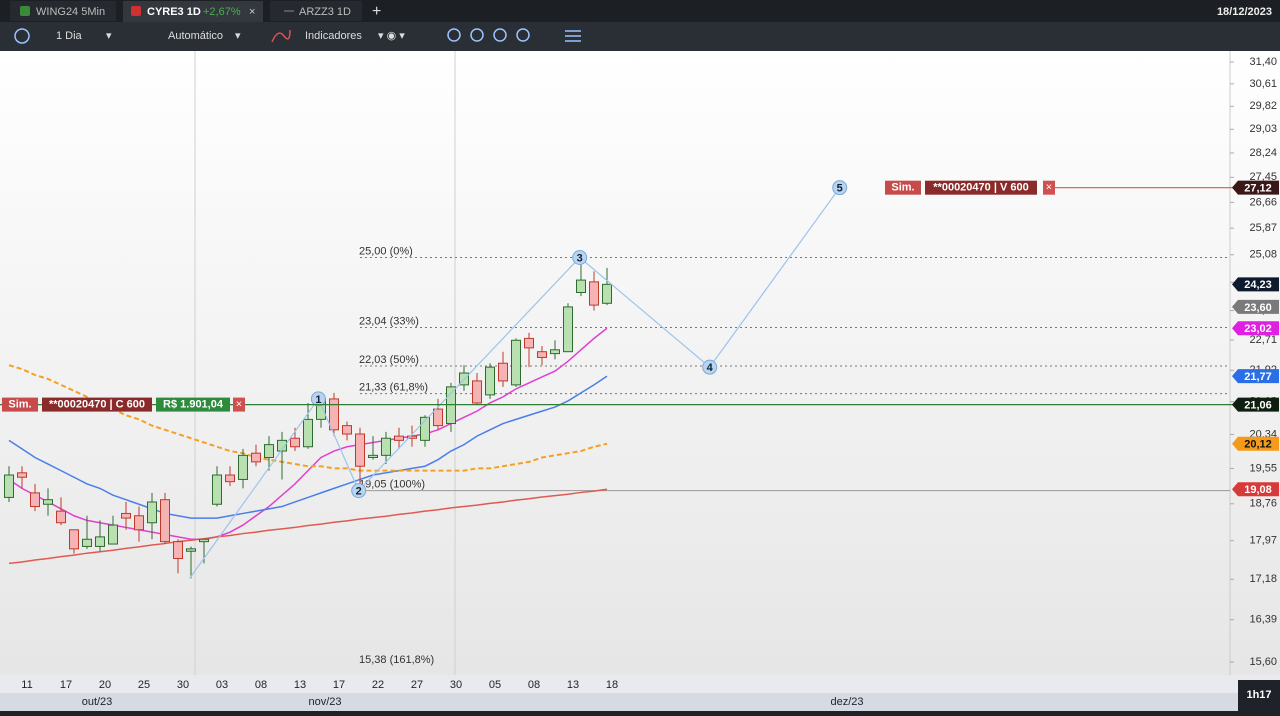 Image resolution: width=1280 pixels, height=716 pixels. Describe the element at coordinates (392, 485) in the screenshot. I see `fib-label: 19,05 (100%)` at that location.